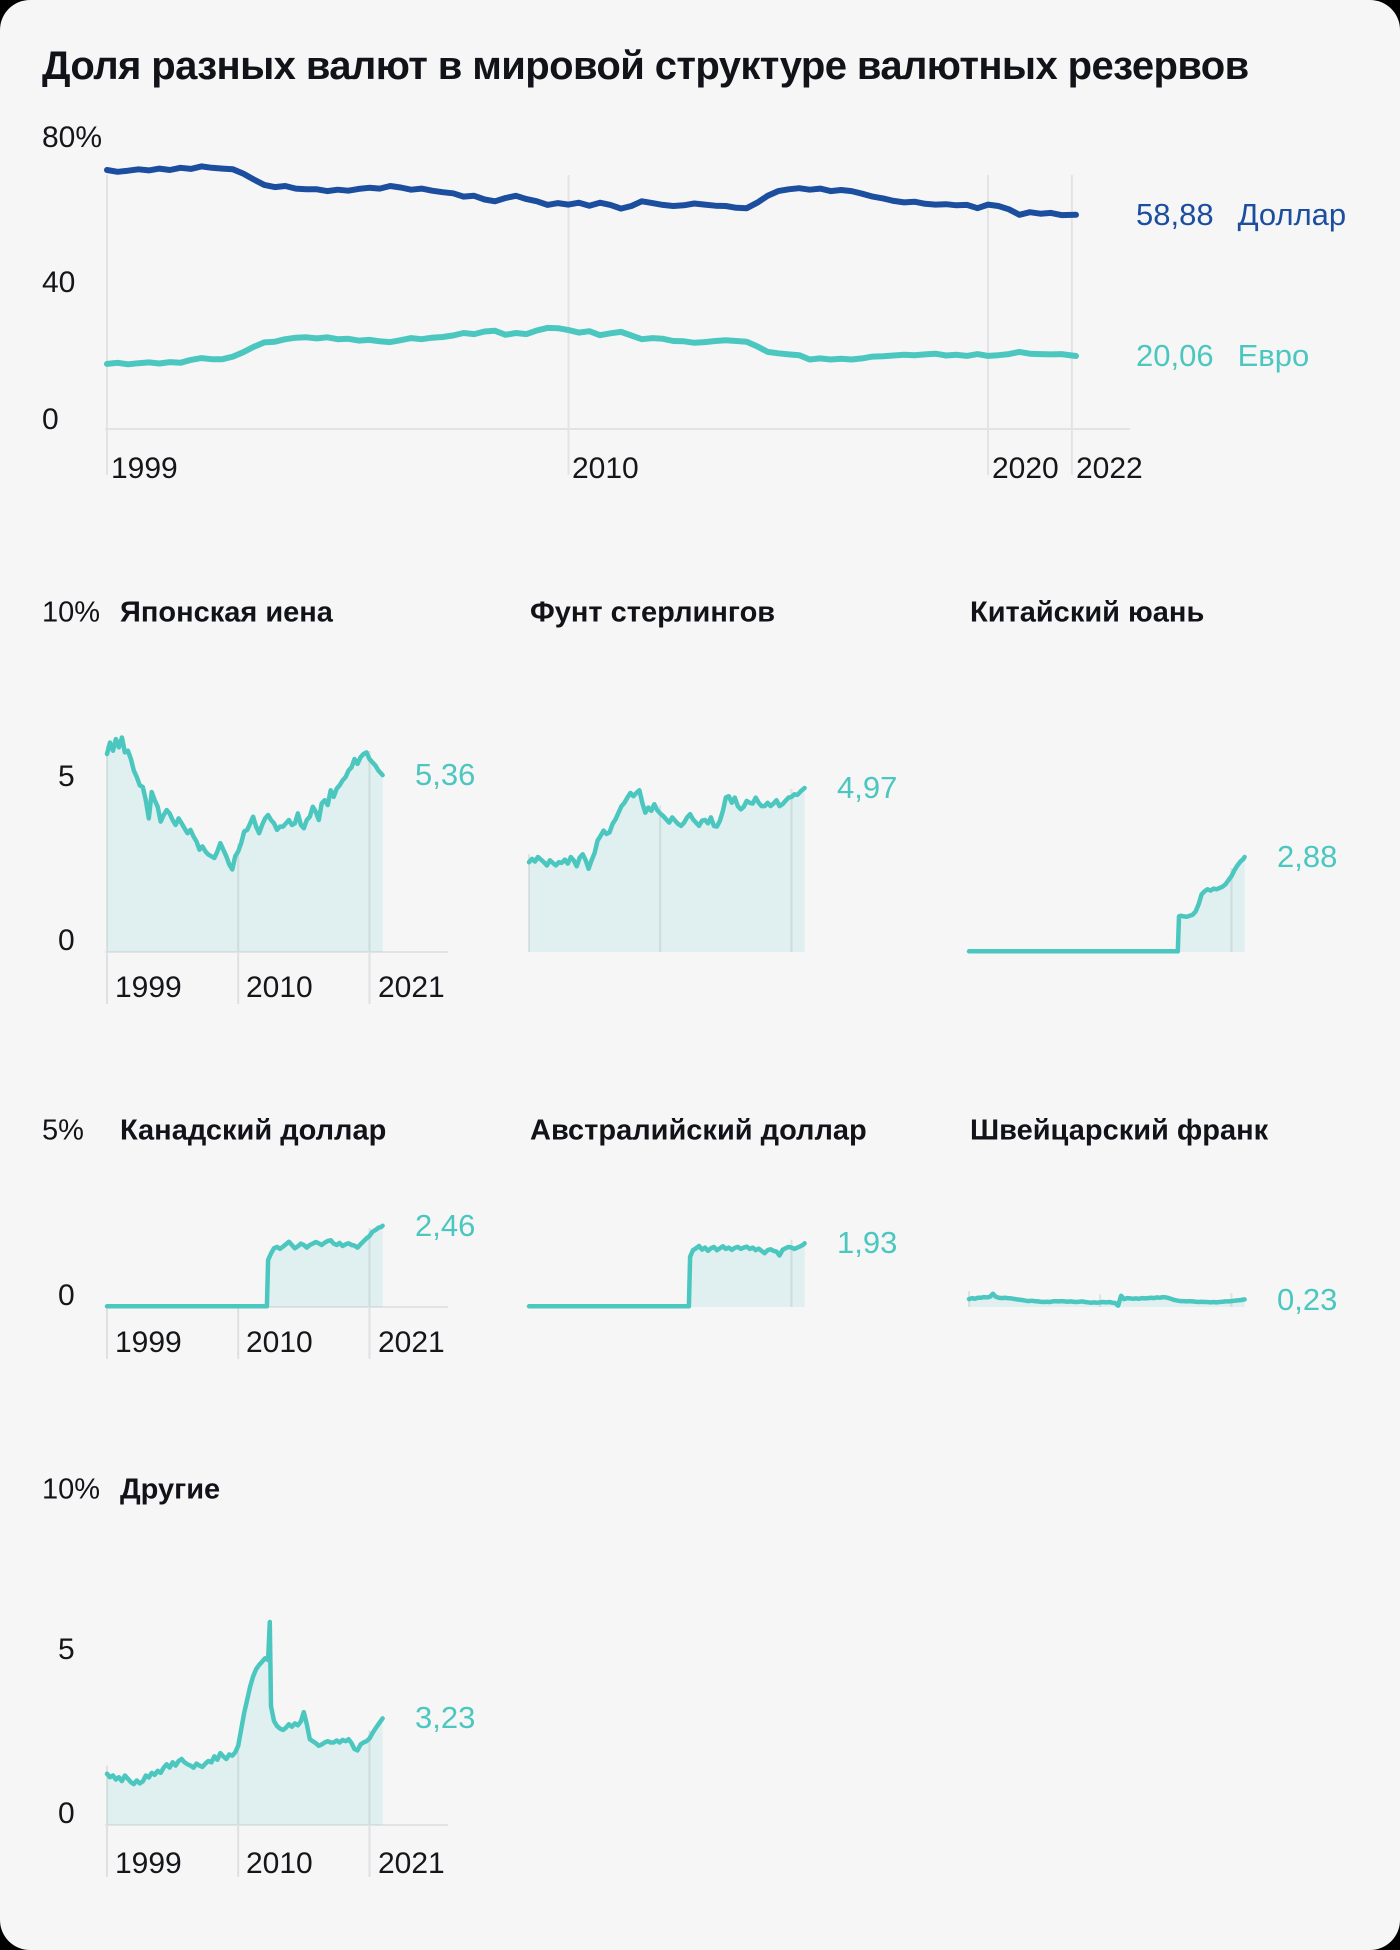 The width and height of the screenshot is (1400, 1950). What do you see at coordinates (253, 1130) in the screenshot?
I see `chart-title-cad: Канадский доллар` at bounding box center [253, 1130].